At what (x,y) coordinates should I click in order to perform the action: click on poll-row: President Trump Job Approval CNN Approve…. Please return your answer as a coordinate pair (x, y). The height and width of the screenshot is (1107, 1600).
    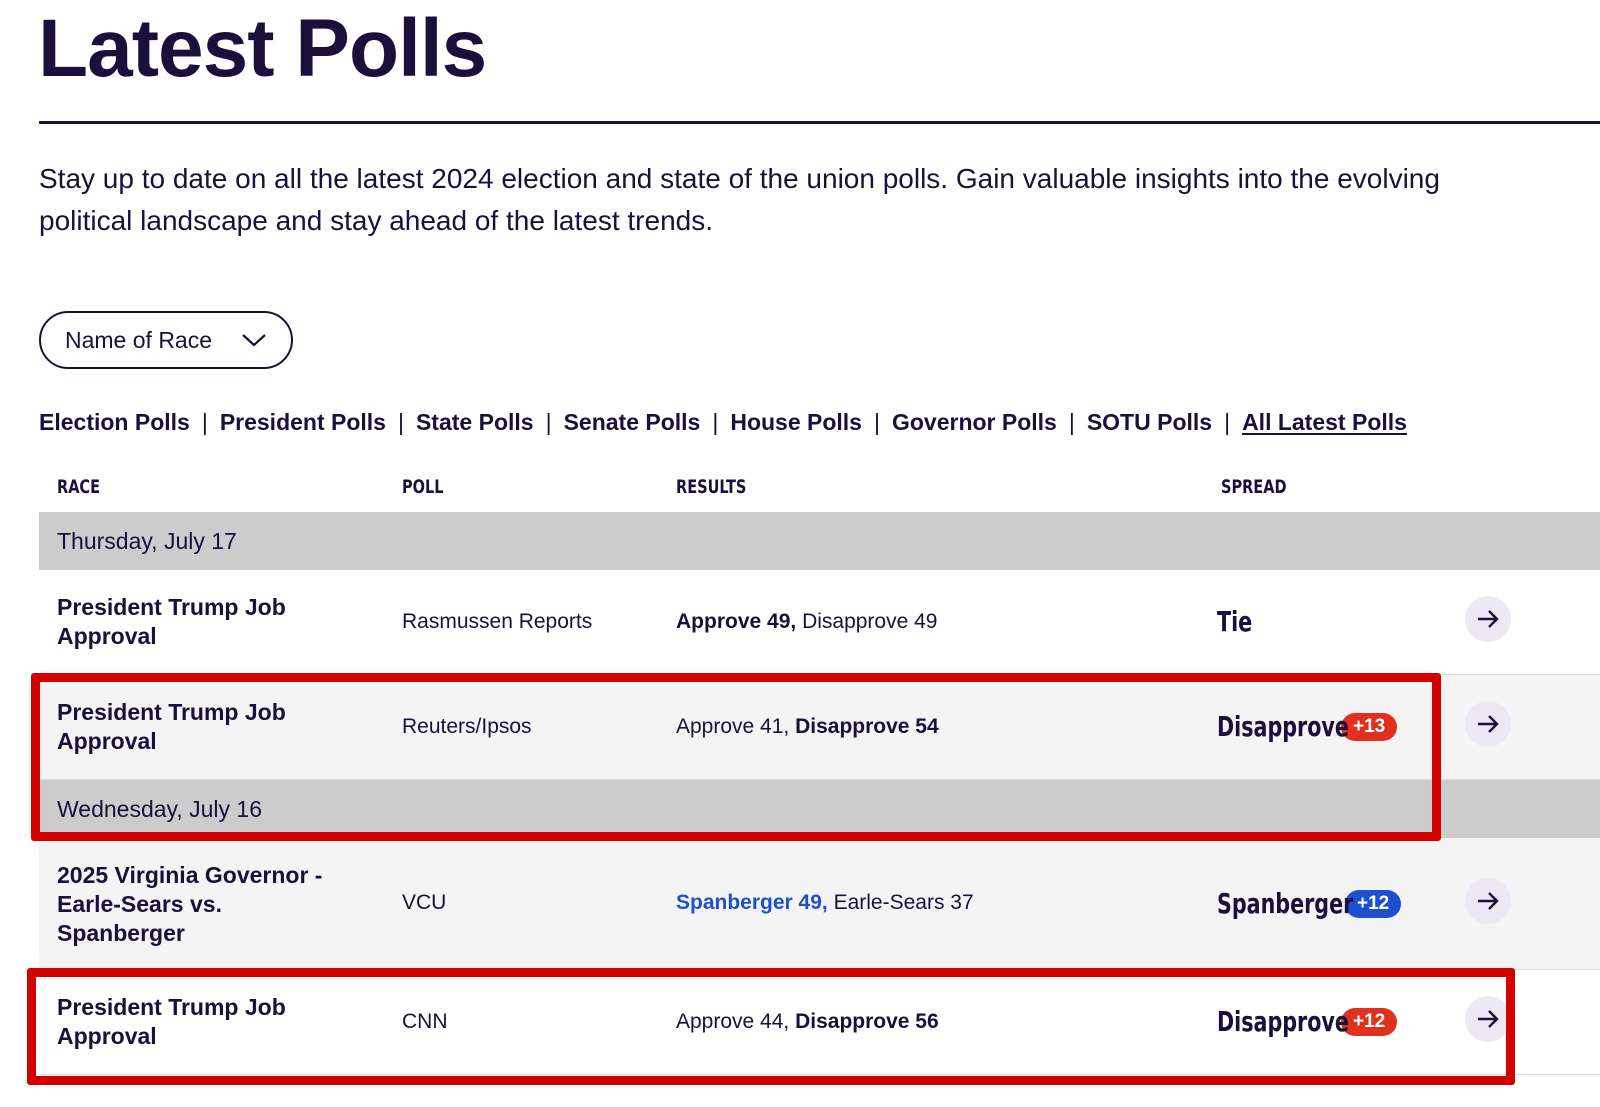
    Looking at the image, I should click on (819, 1022).